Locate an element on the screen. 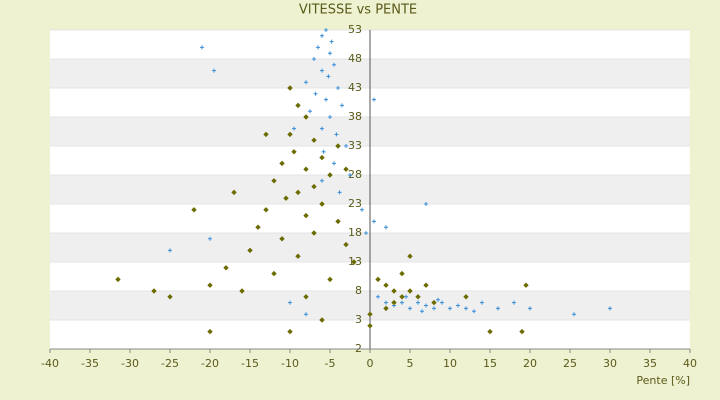 Image resolution: width=720 pixels, height=400 pixels. x-tick-label: -25 is located at coordinates (170, 363).